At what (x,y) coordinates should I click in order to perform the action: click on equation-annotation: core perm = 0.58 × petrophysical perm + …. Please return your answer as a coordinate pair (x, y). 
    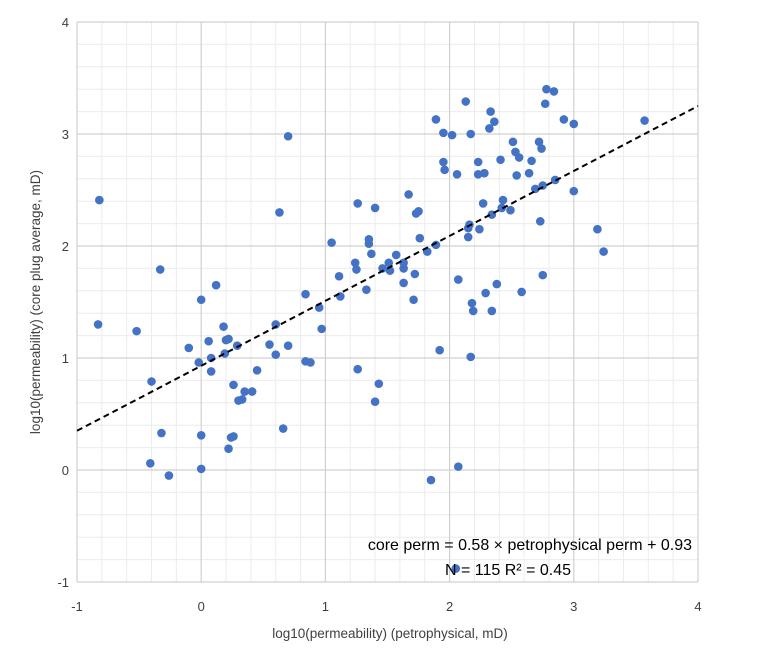
    Looking at the image, I should click on (530, 545).